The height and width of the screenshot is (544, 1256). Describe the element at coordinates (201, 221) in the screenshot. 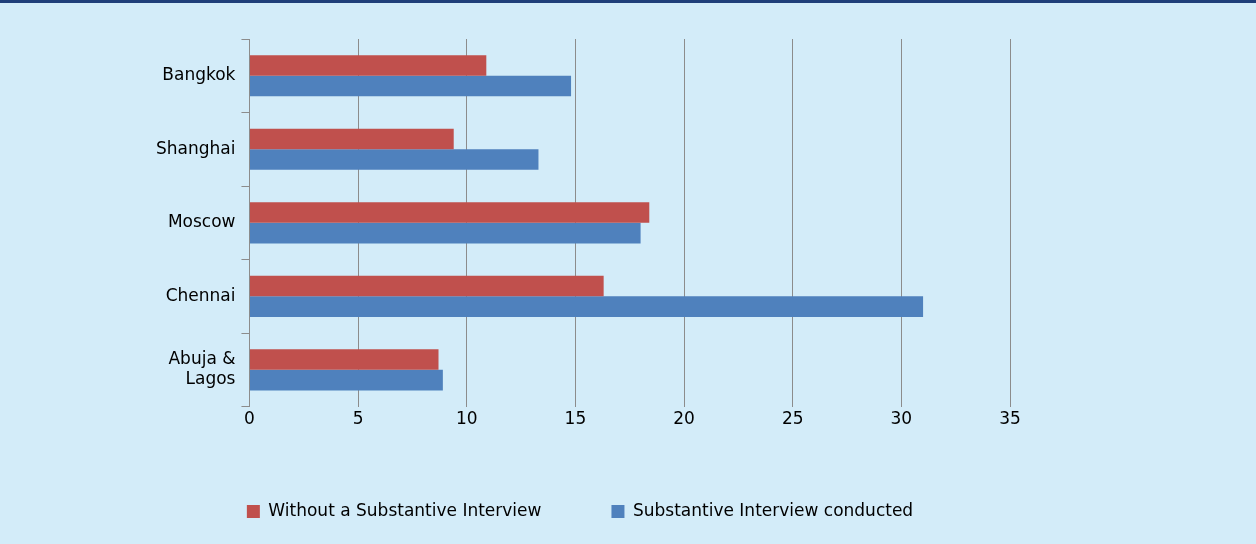

I see `y-tick-label: Moscow` at that location.